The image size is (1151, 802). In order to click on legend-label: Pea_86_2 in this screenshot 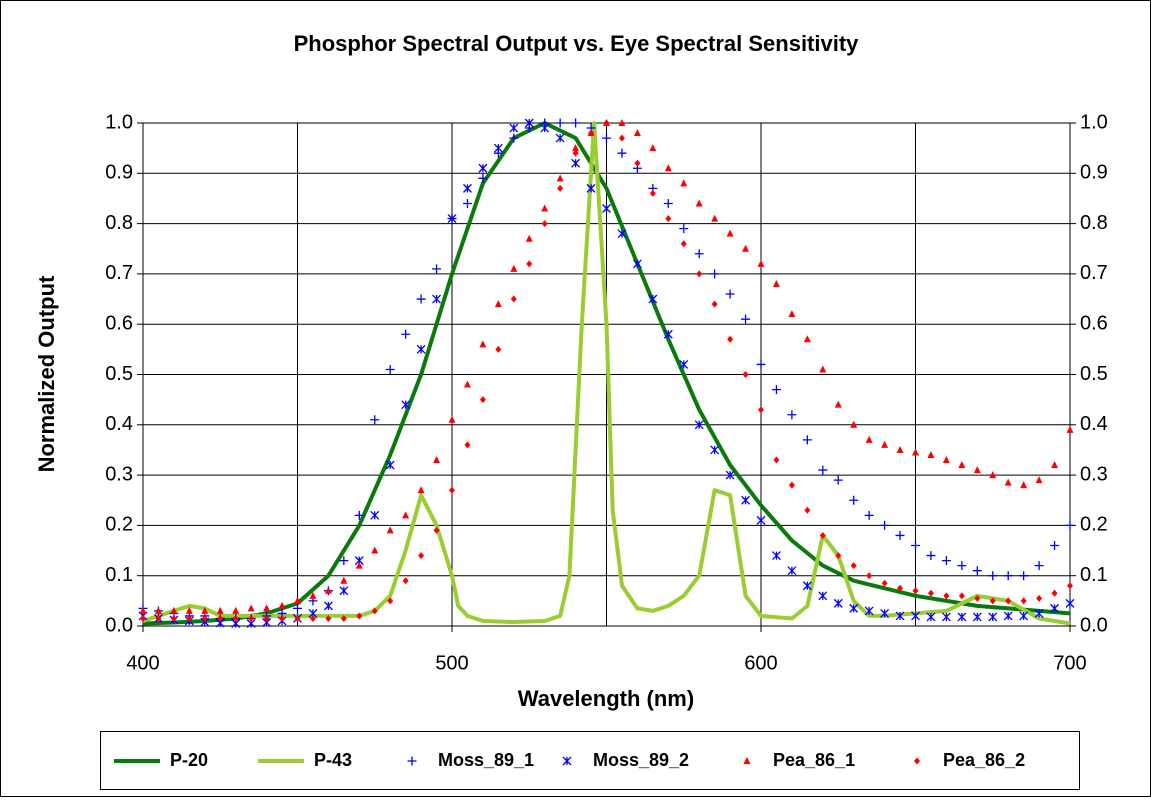, I will do `click(984, 760)`.